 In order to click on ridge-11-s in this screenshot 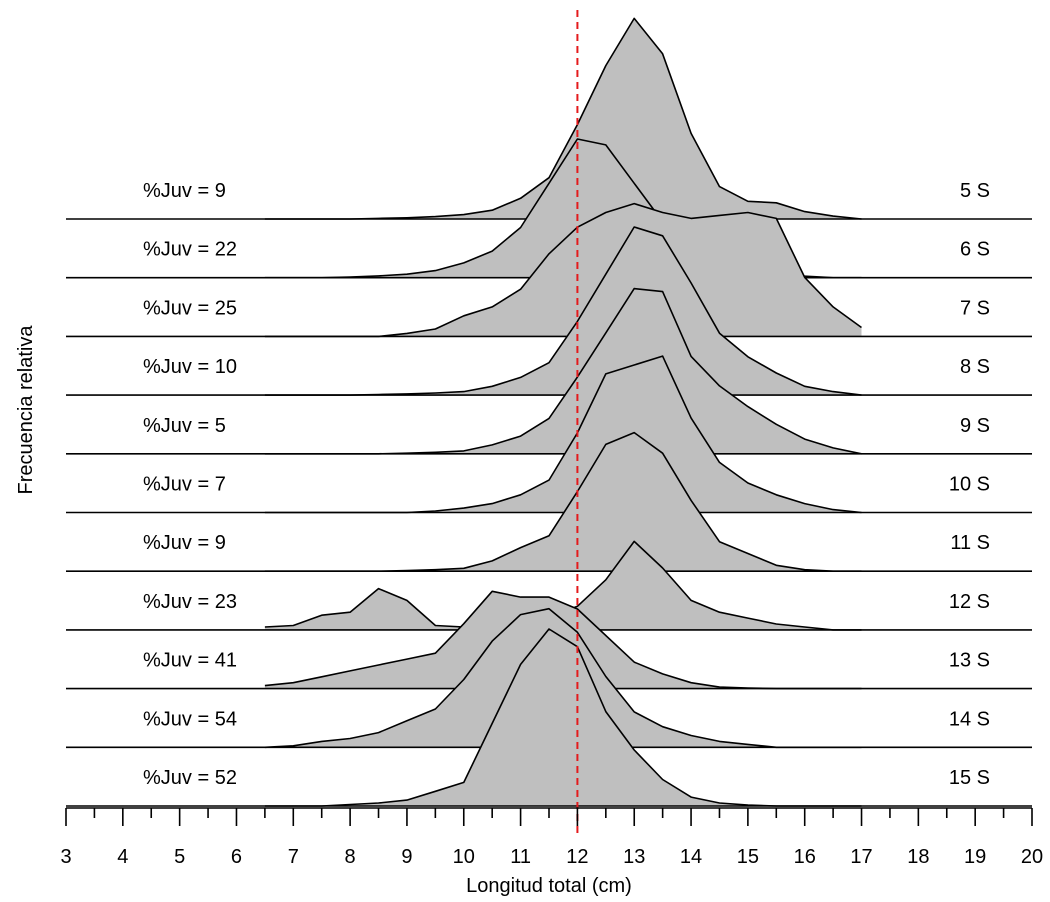, I will do `click(549, 502)`.